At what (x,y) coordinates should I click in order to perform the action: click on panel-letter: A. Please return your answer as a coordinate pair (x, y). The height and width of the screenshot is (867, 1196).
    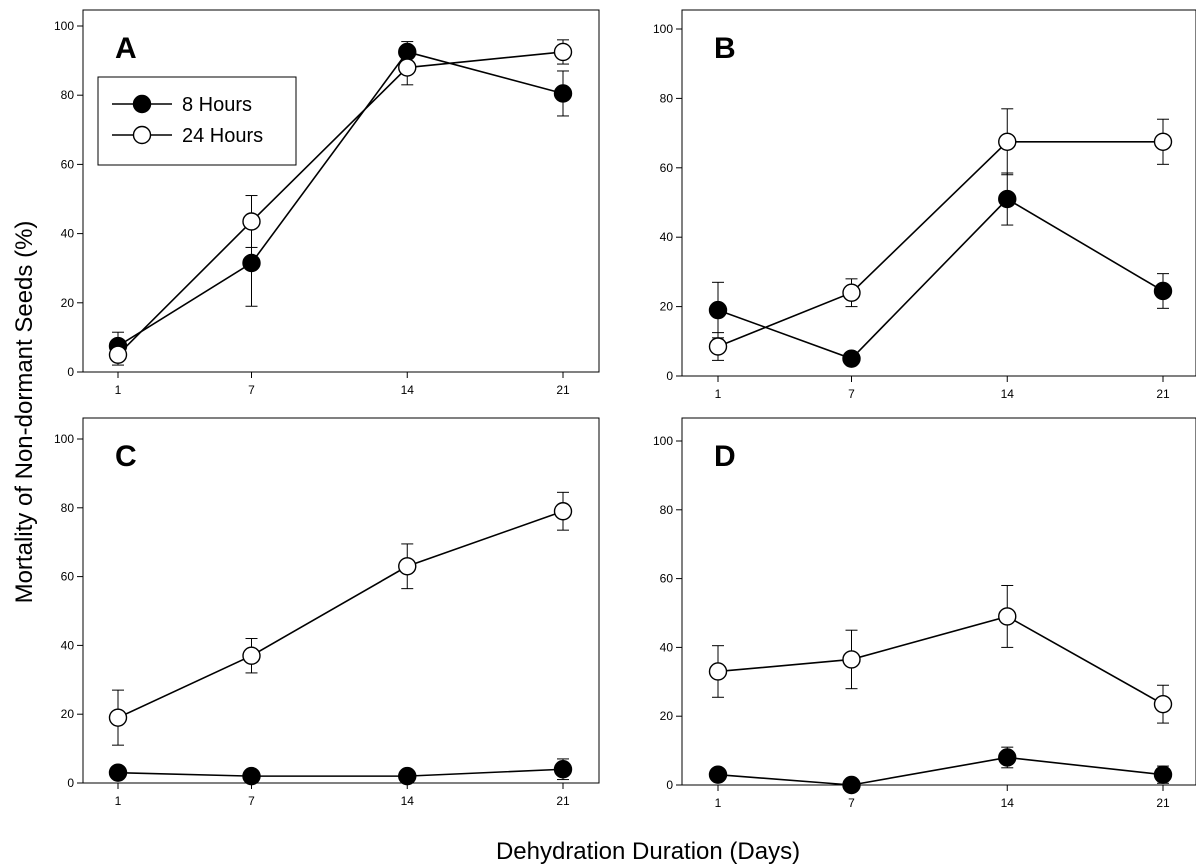
    Looking at the image, I should click on (126, 48).